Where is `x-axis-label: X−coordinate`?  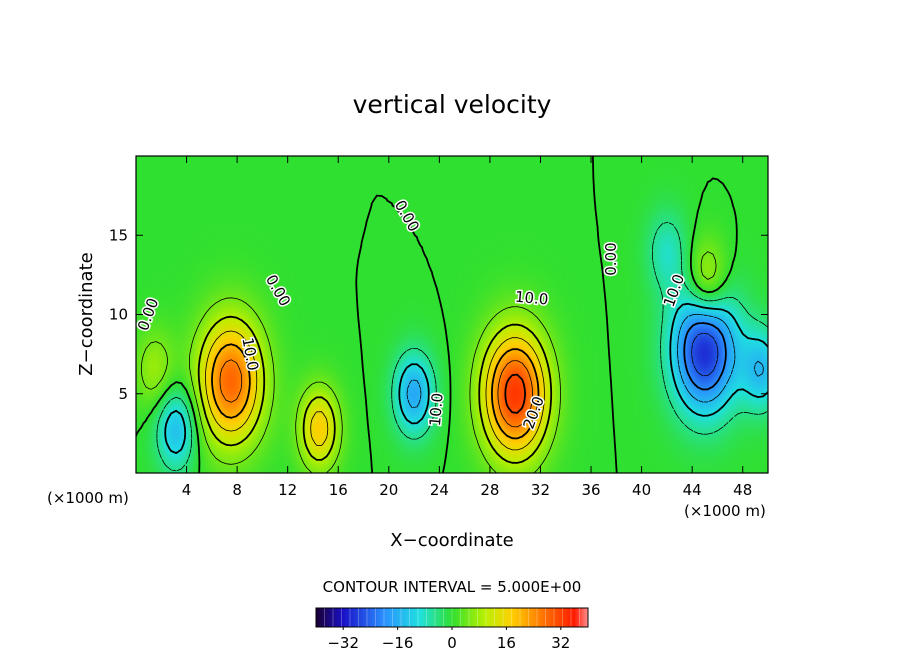 x-axis-label: X−coordinate is located at coordinates (451, 540).